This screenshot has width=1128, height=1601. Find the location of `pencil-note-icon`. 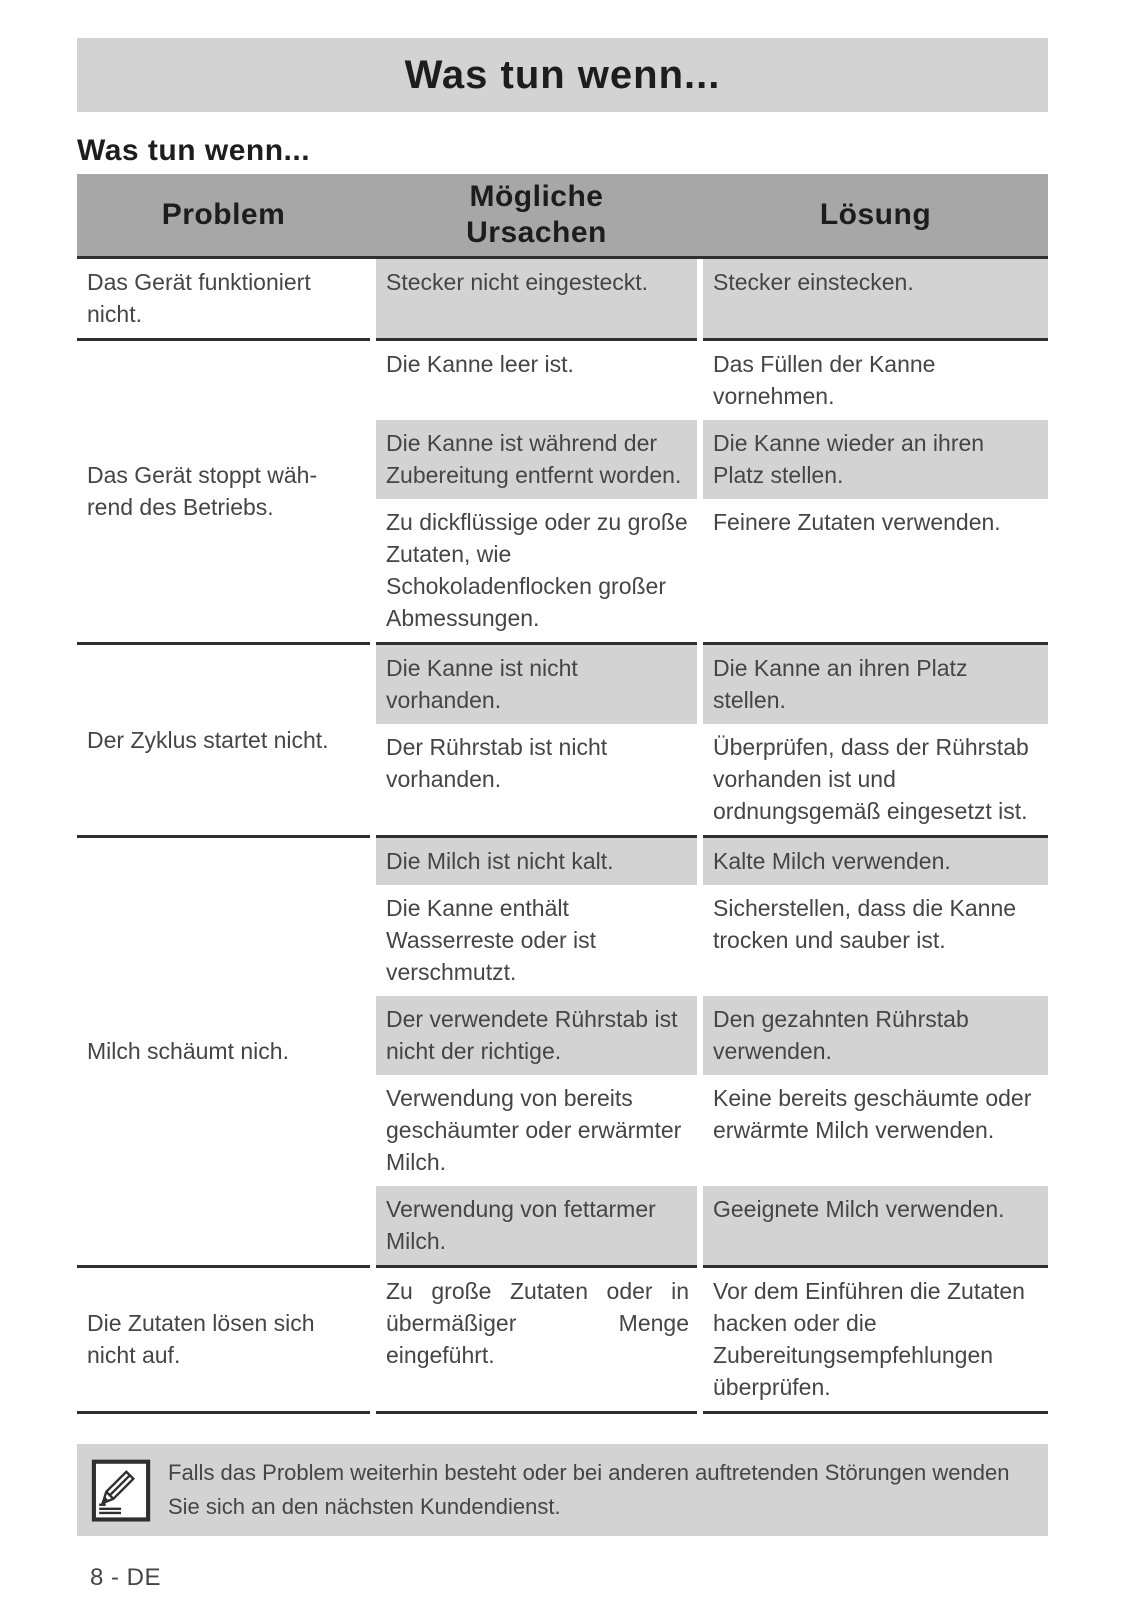

pencil-note-icon is located at coordinates (121, 1490).